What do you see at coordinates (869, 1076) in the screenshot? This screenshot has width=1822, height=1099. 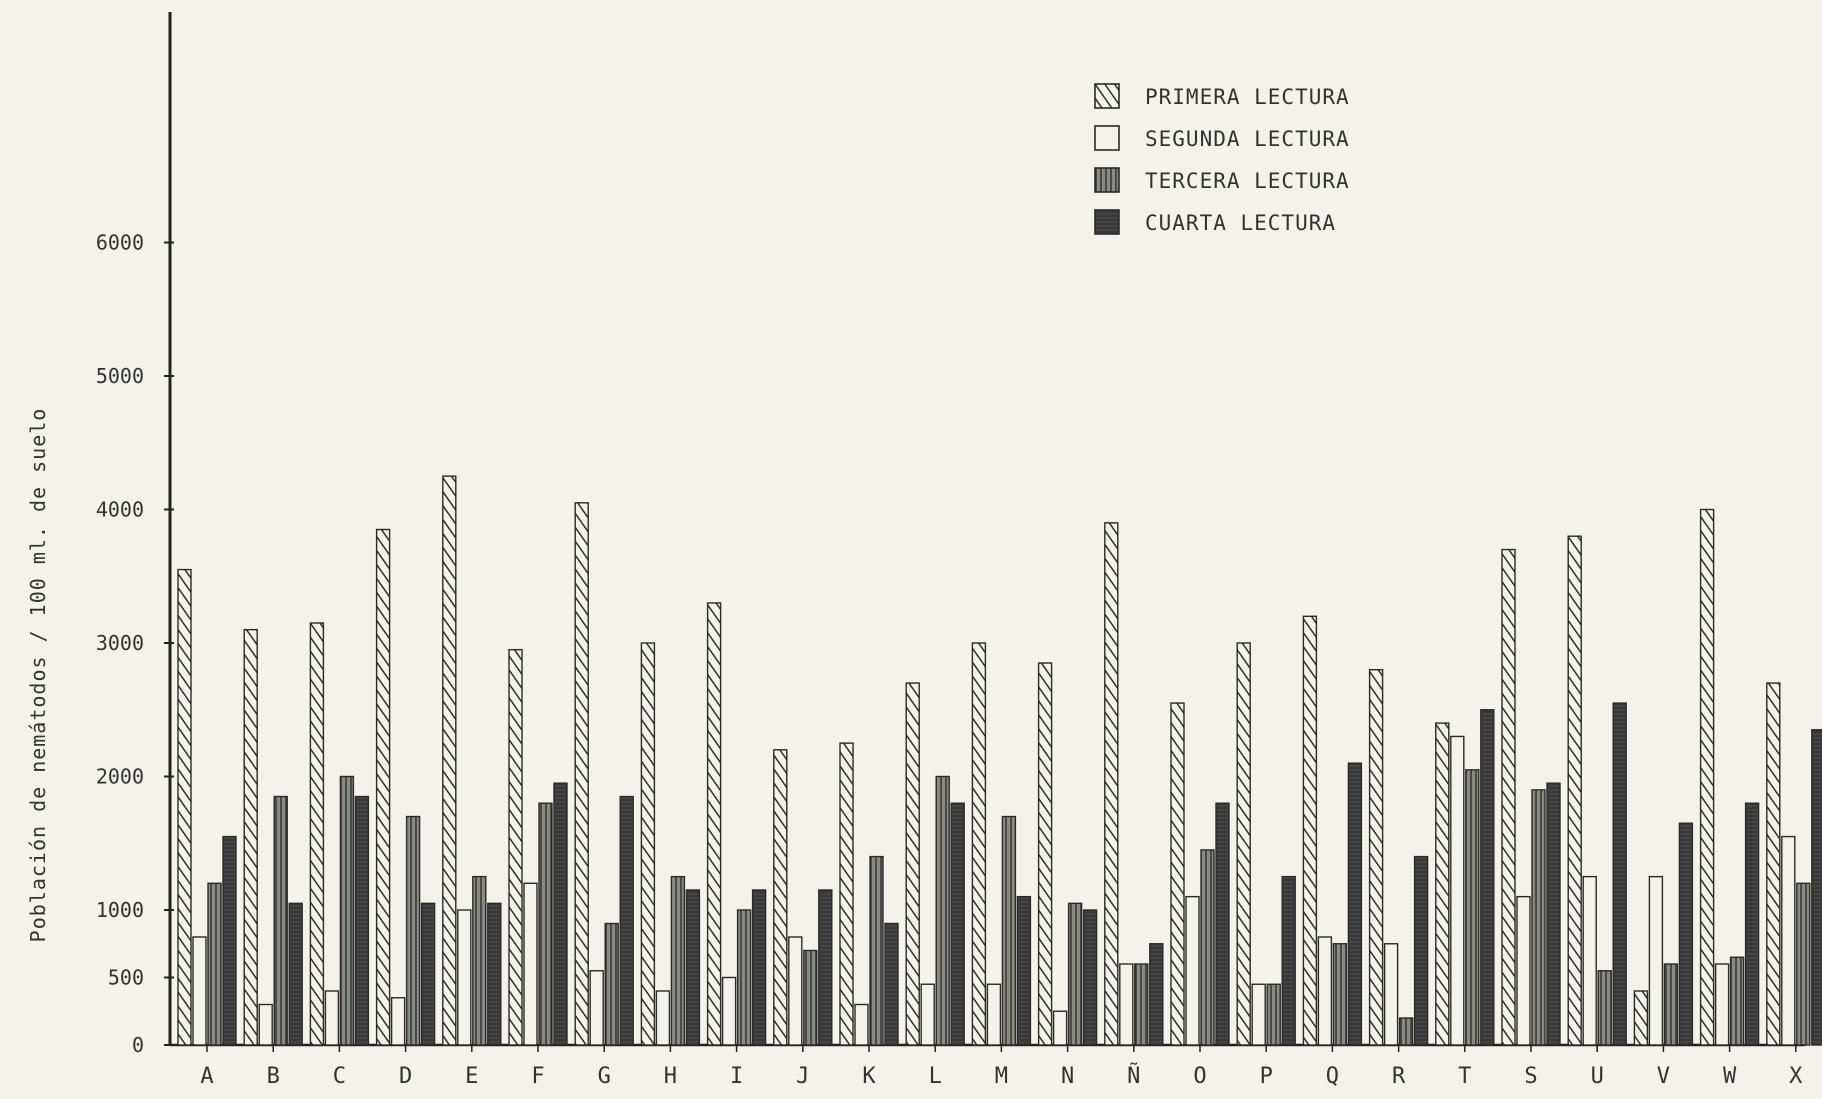 I see `x-tick-label: K` at bounding box center [869, 1076].